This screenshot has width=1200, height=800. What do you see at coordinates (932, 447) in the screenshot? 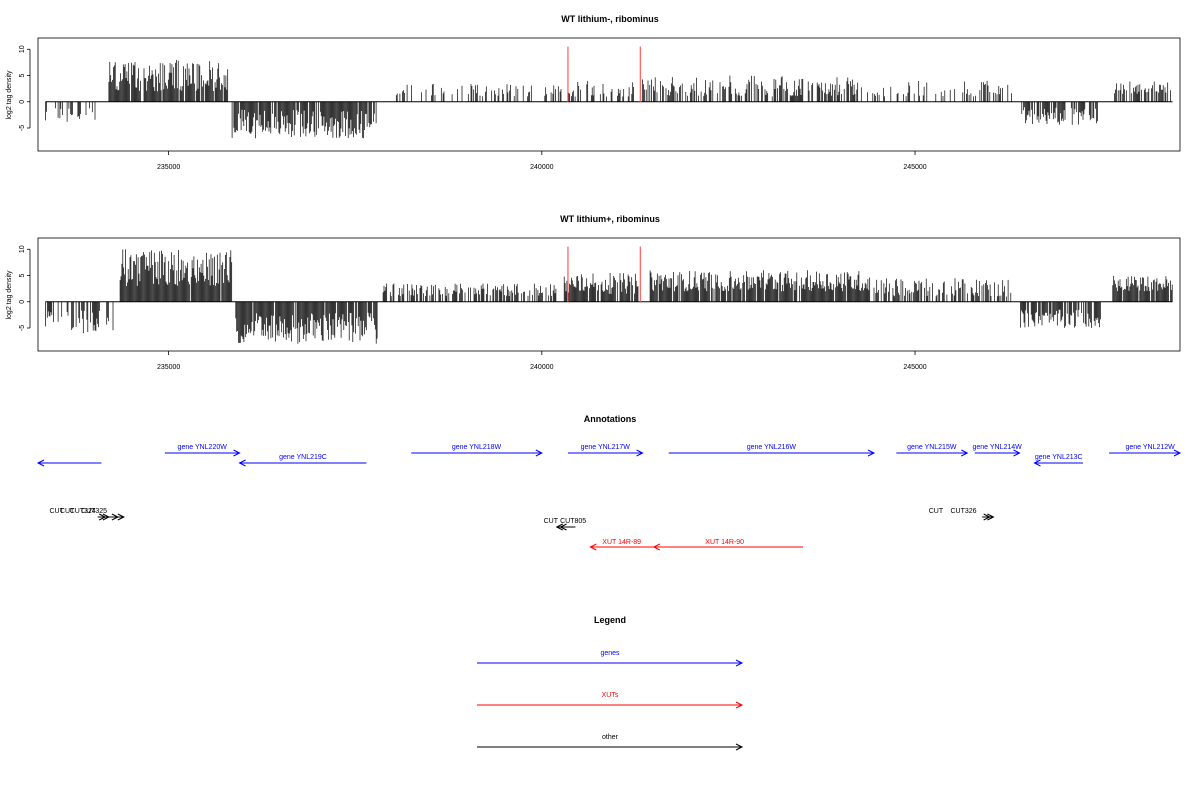
I see `annotation-label: gene YNL215W` at bounding box center [932, 447].